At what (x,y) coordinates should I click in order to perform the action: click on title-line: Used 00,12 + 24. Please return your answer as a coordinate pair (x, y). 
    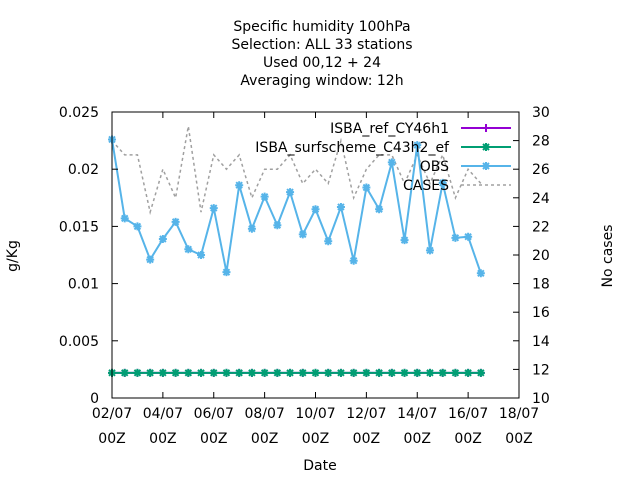
    Looking at the image, I should click on (322, 63).